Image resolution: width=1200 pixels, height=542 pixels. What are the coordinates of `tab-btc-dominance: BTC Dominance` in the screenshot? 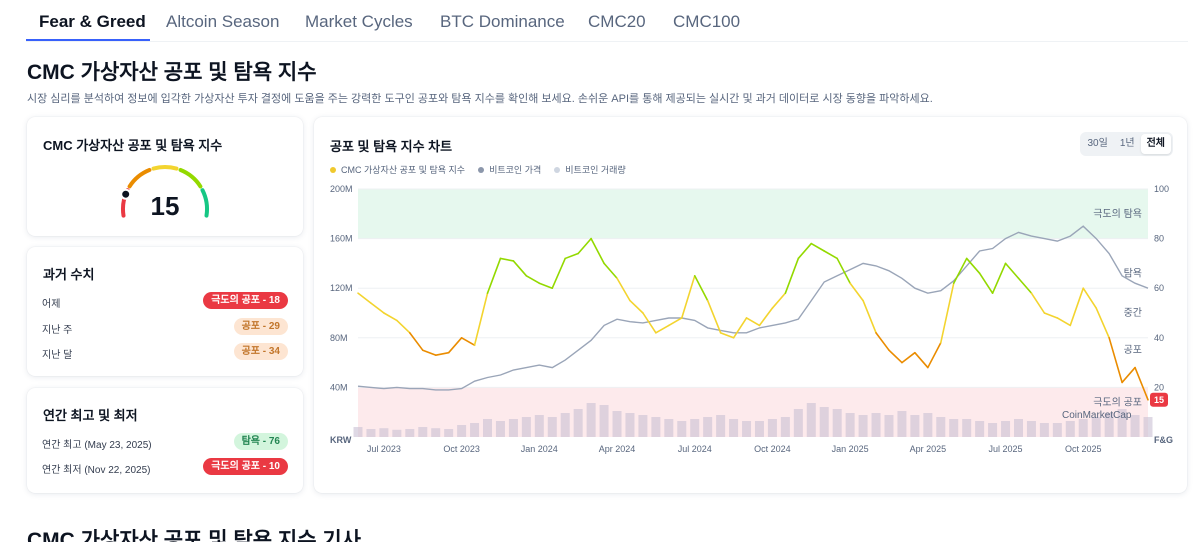 It's located at (502, 21).